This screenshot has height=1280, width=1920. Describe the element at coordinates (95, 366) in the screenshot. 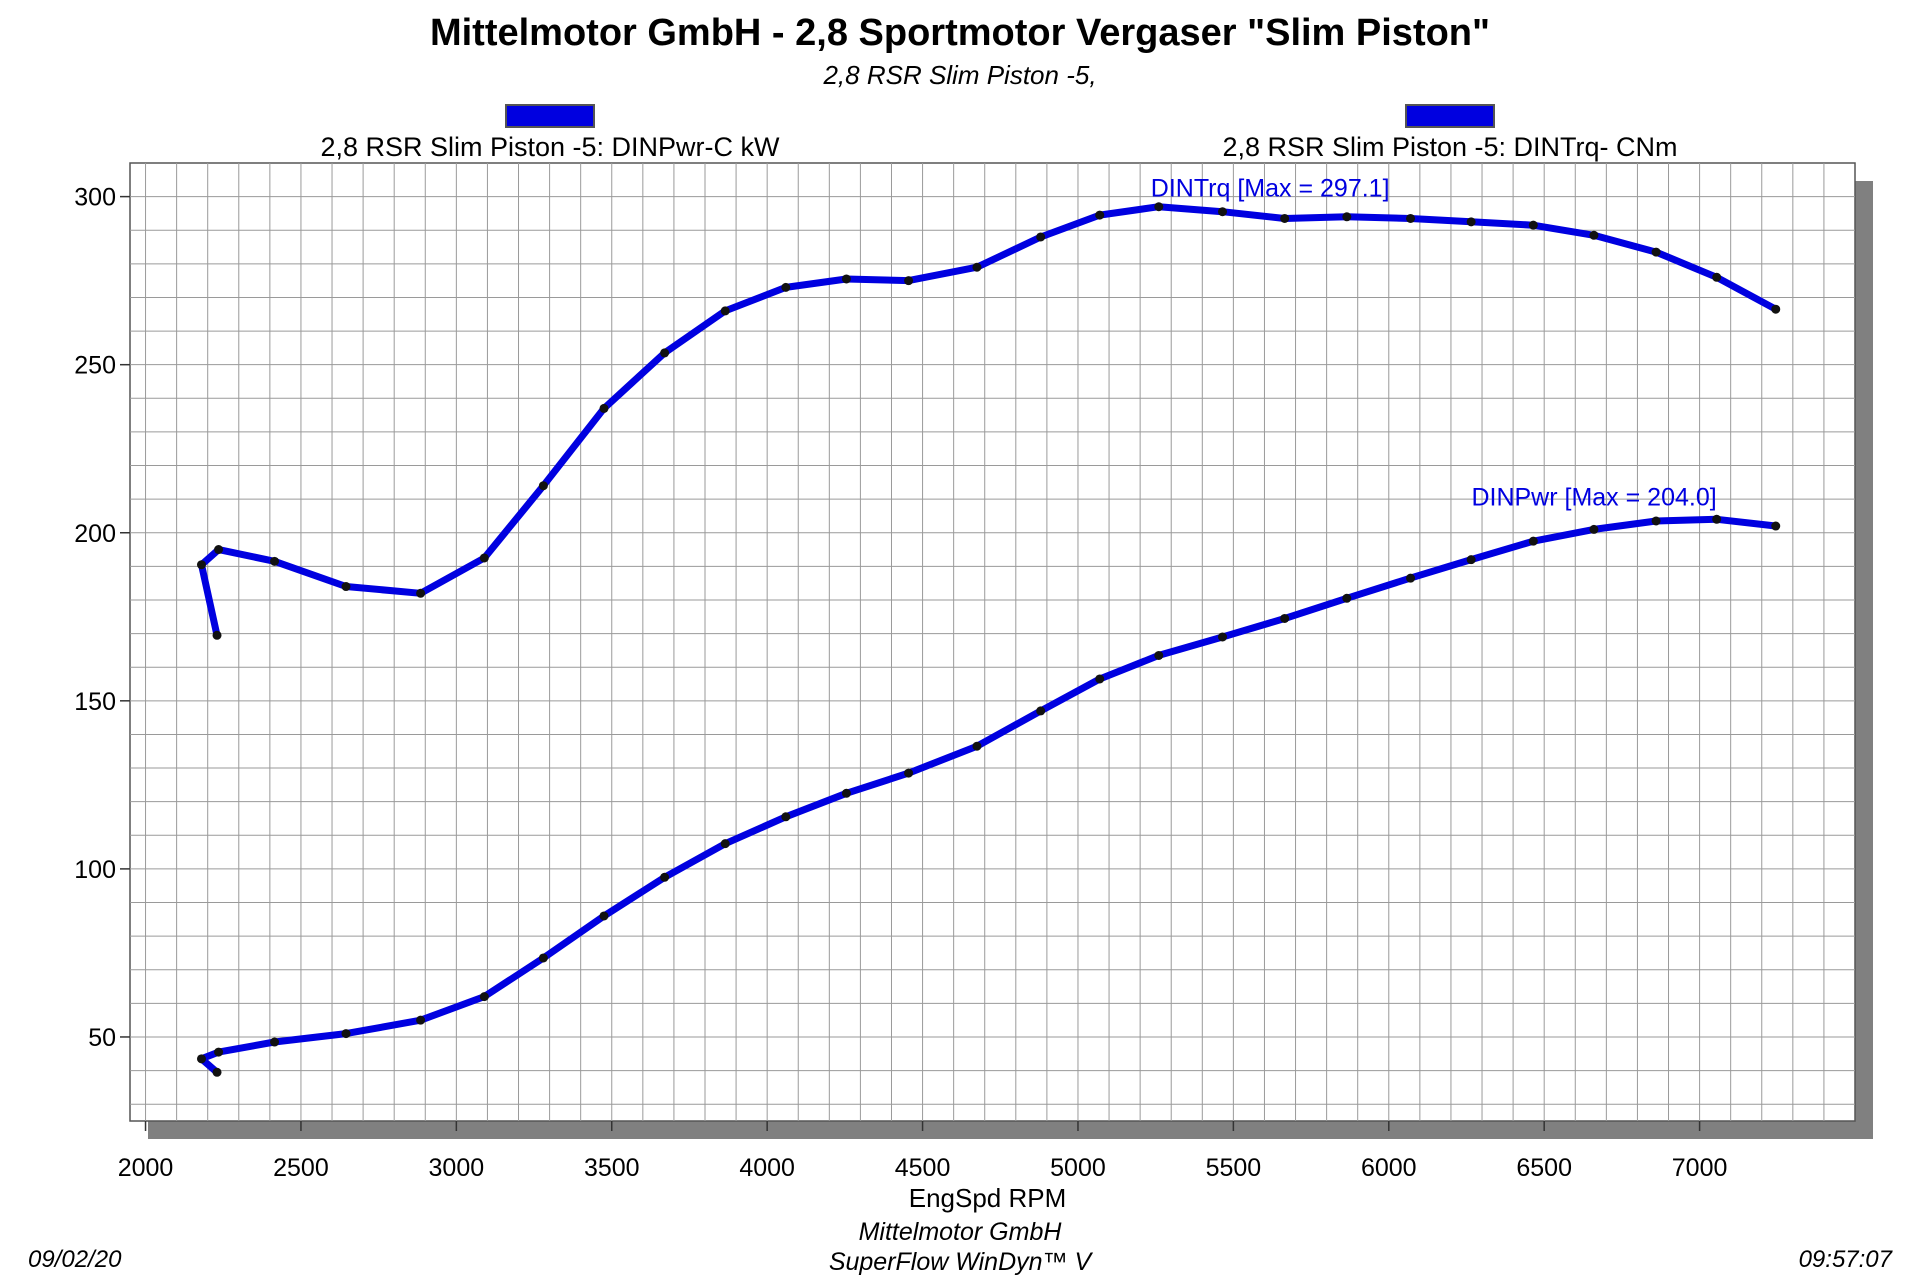

I see `y-tick-label: 250` at that location.